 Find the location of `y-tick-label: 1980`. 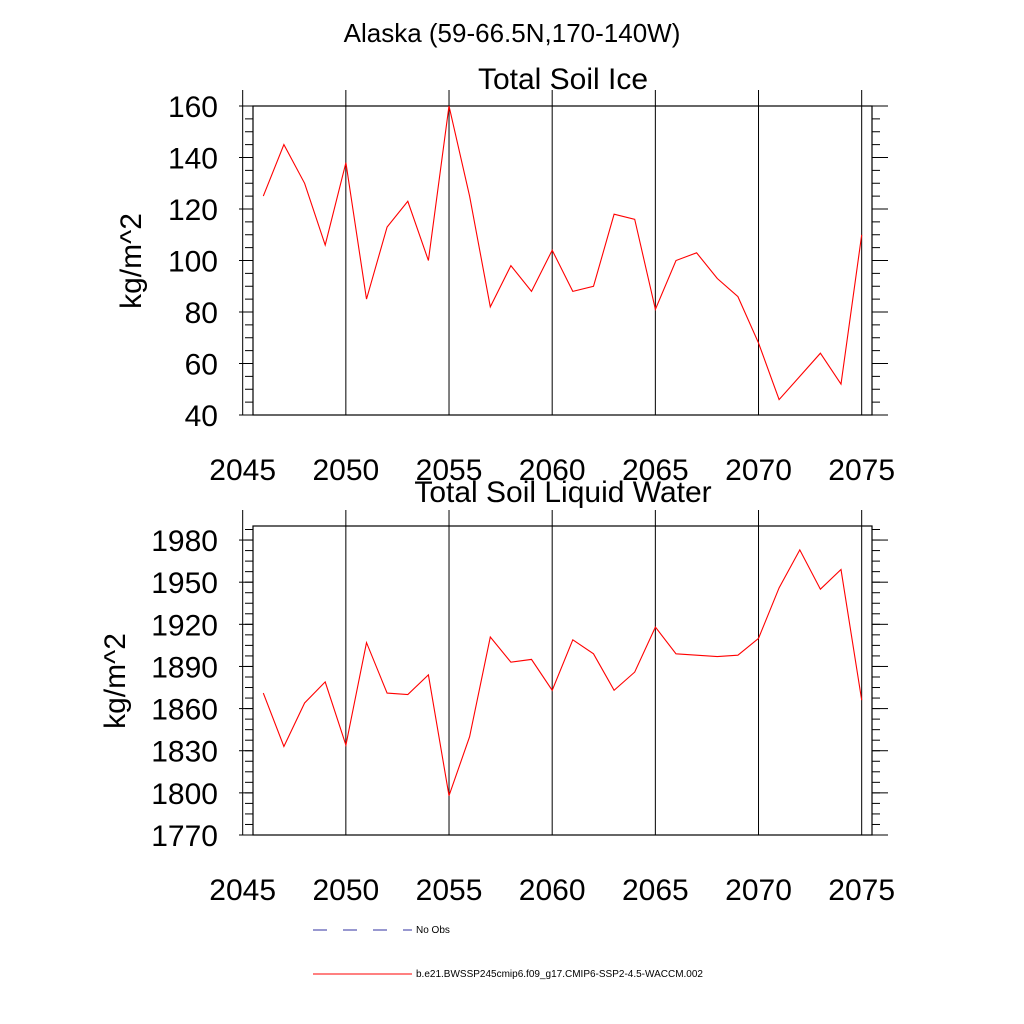

y-tick-label: 1980 is located at coordinates (184, 541).